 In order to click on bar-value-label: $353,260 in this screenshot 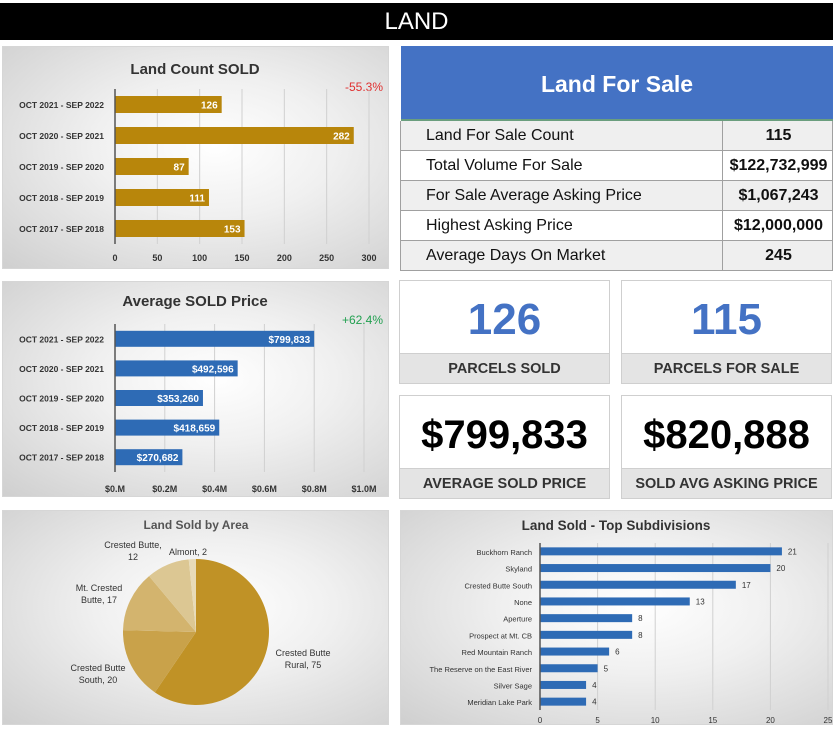, I will do `click(178, 399)`.